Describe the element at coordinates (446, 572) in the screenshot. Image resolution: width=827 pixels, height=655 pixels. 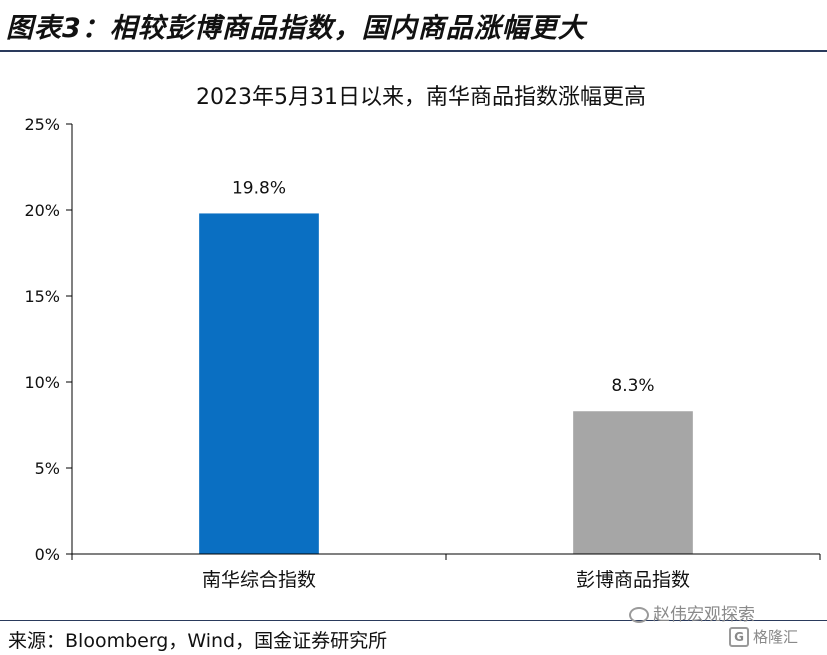
I see `x-axis: 南华综合指数 彭博商品指数` at that location.